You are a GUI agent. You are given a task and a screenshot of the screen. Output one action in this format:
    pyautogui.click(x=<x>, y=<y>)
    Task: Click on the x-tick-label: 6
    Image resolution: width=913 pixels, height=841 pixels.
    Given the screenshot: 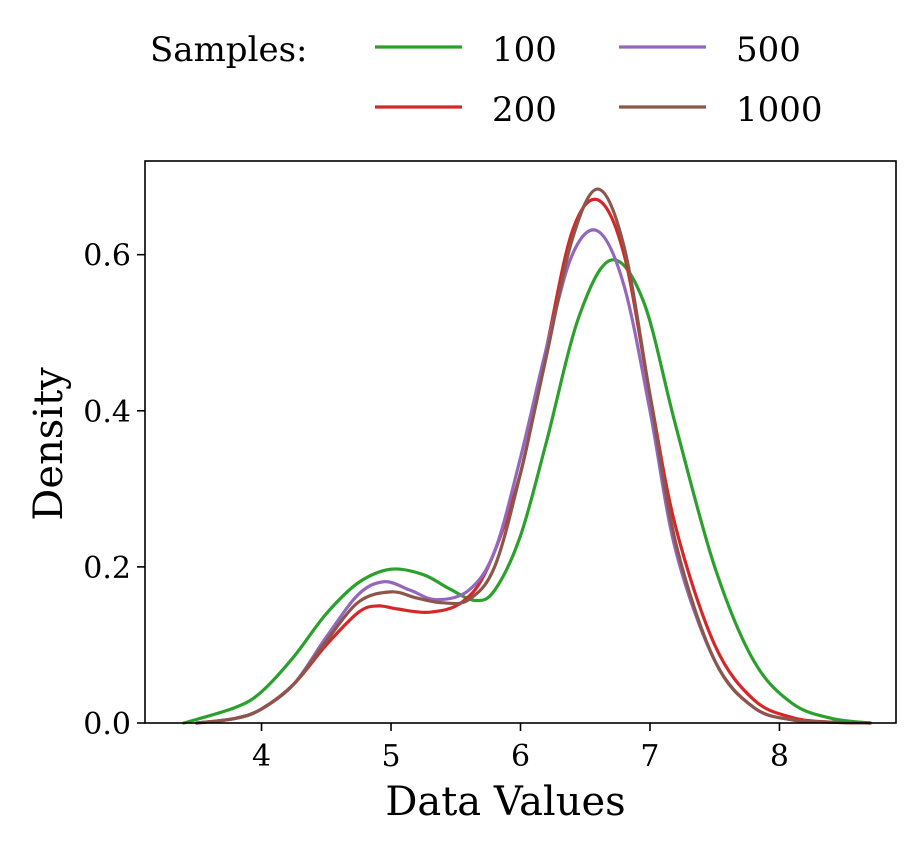 What is the action you would take?
    pyautogui.click(x=520, y=756)
    